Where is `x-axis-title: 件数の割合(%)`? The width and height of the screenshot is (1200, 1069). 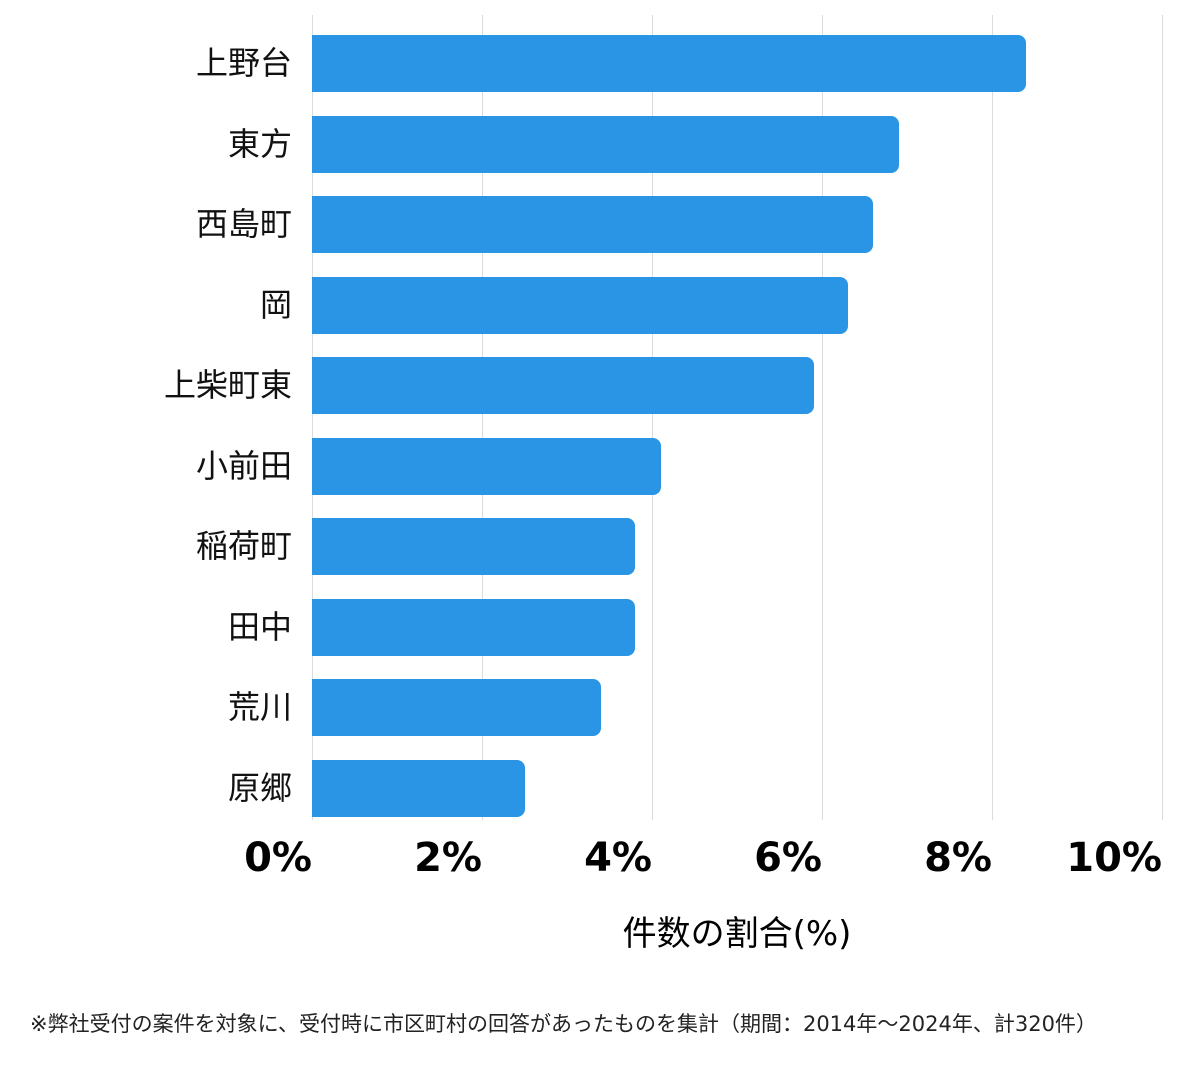 x-axis-title: 件数の割合(%) is located at coordinates (737, 934).